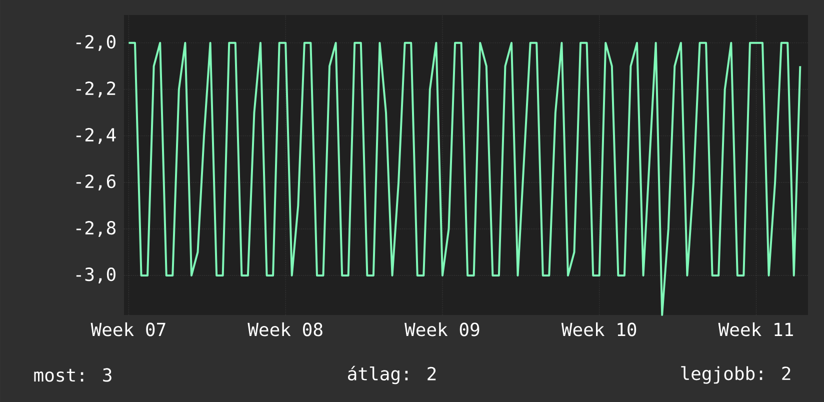  Describe the element at coordinates (285, 329) in the screenshot. I see `x-tick-label: Week 08` at that location.